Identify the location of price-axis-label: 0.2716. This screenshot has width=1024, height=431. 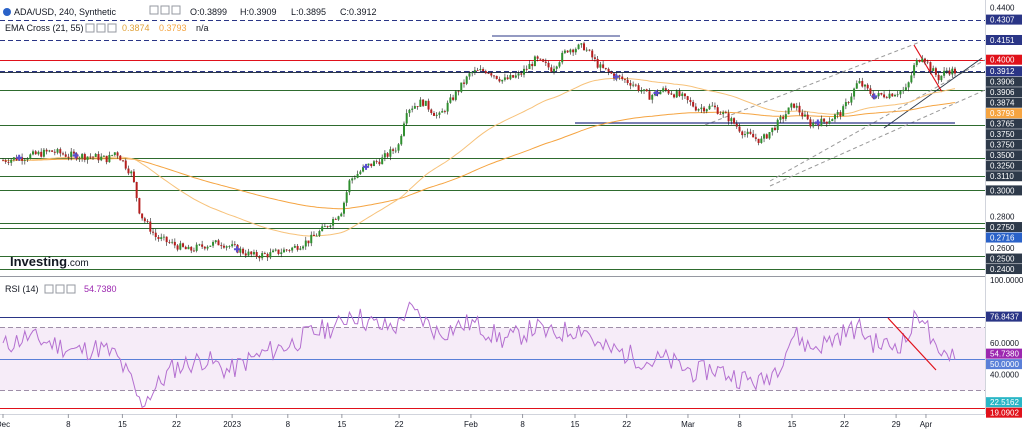
(1002, 238).